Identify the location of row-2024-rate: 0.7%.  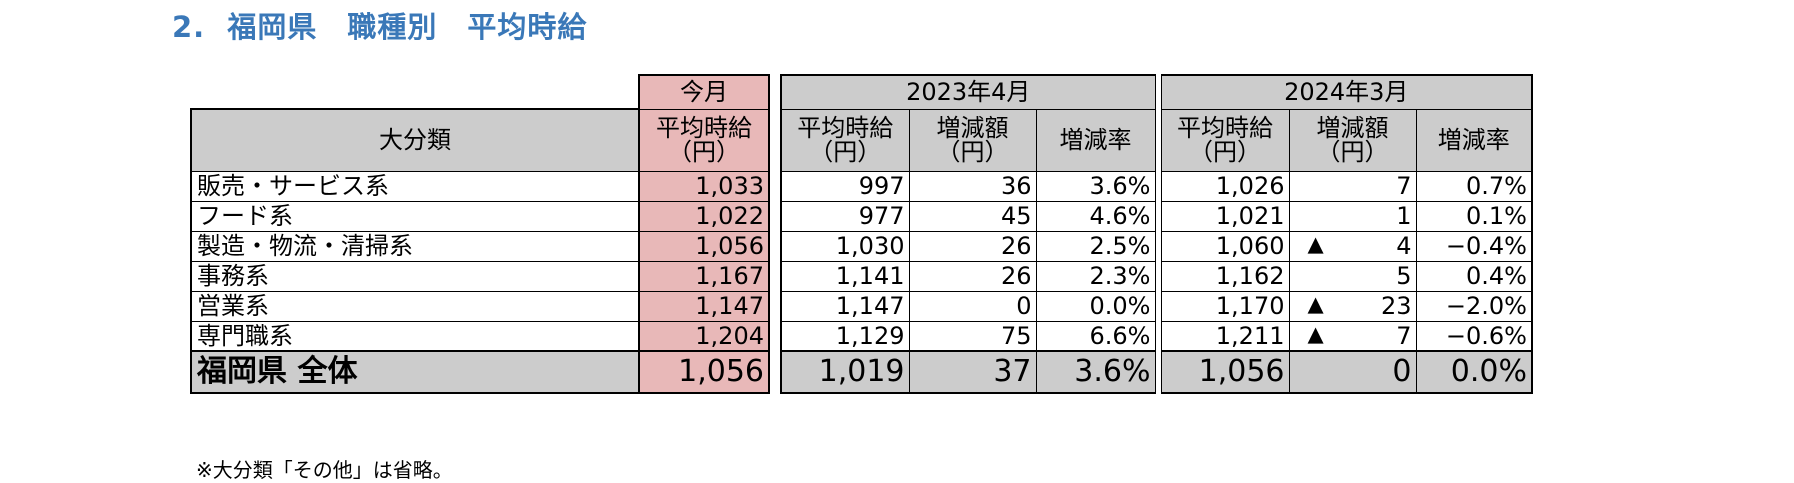
(1474, 186).